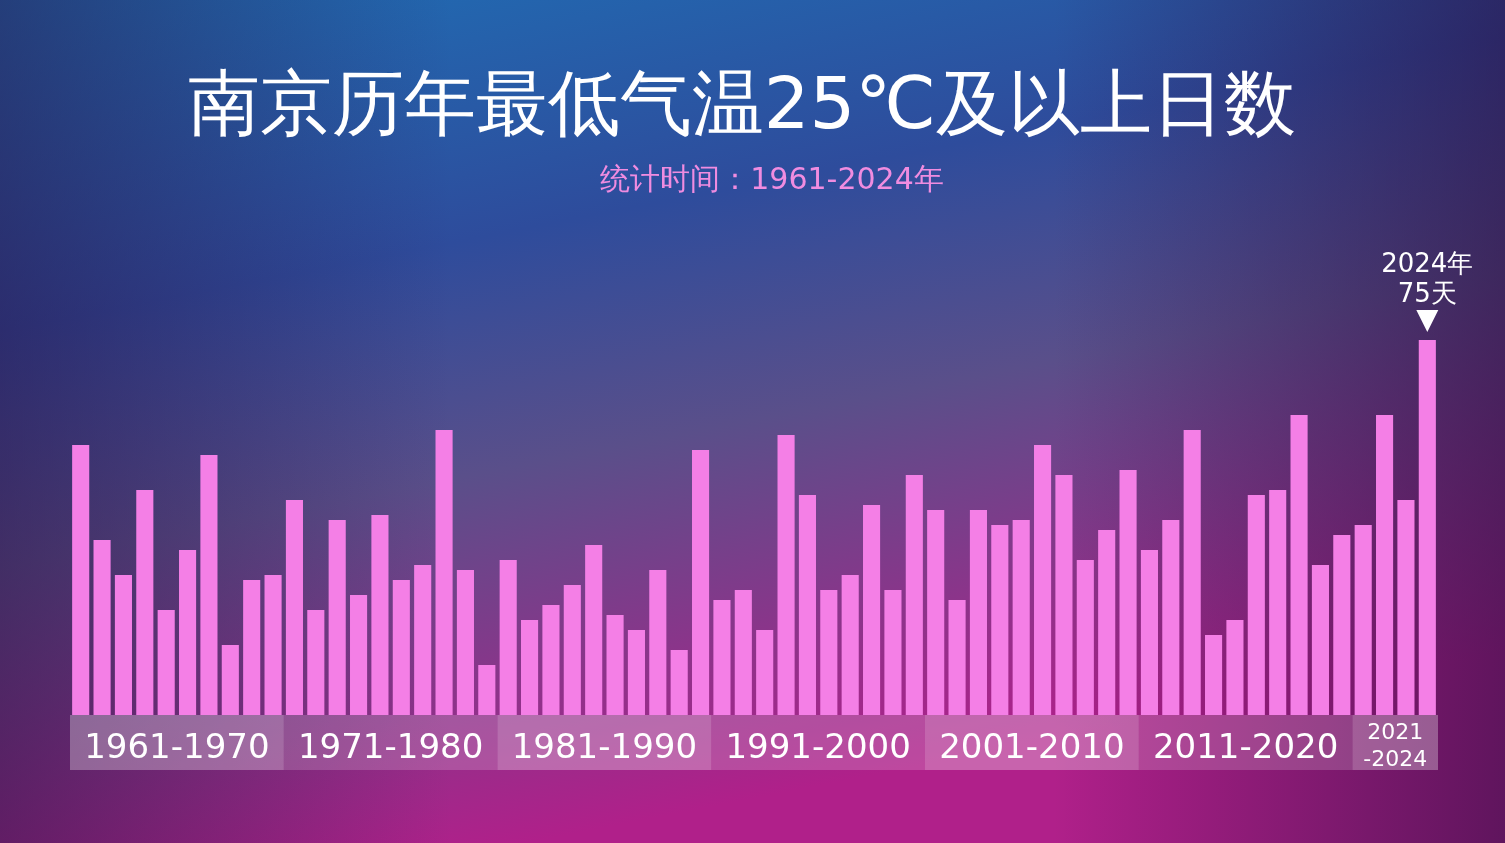 The height and width of the screenshot is (843, 1505). Describe the element at coordinates (604, 746) in the screenshot. I see `text: 1981-1990` at that location.